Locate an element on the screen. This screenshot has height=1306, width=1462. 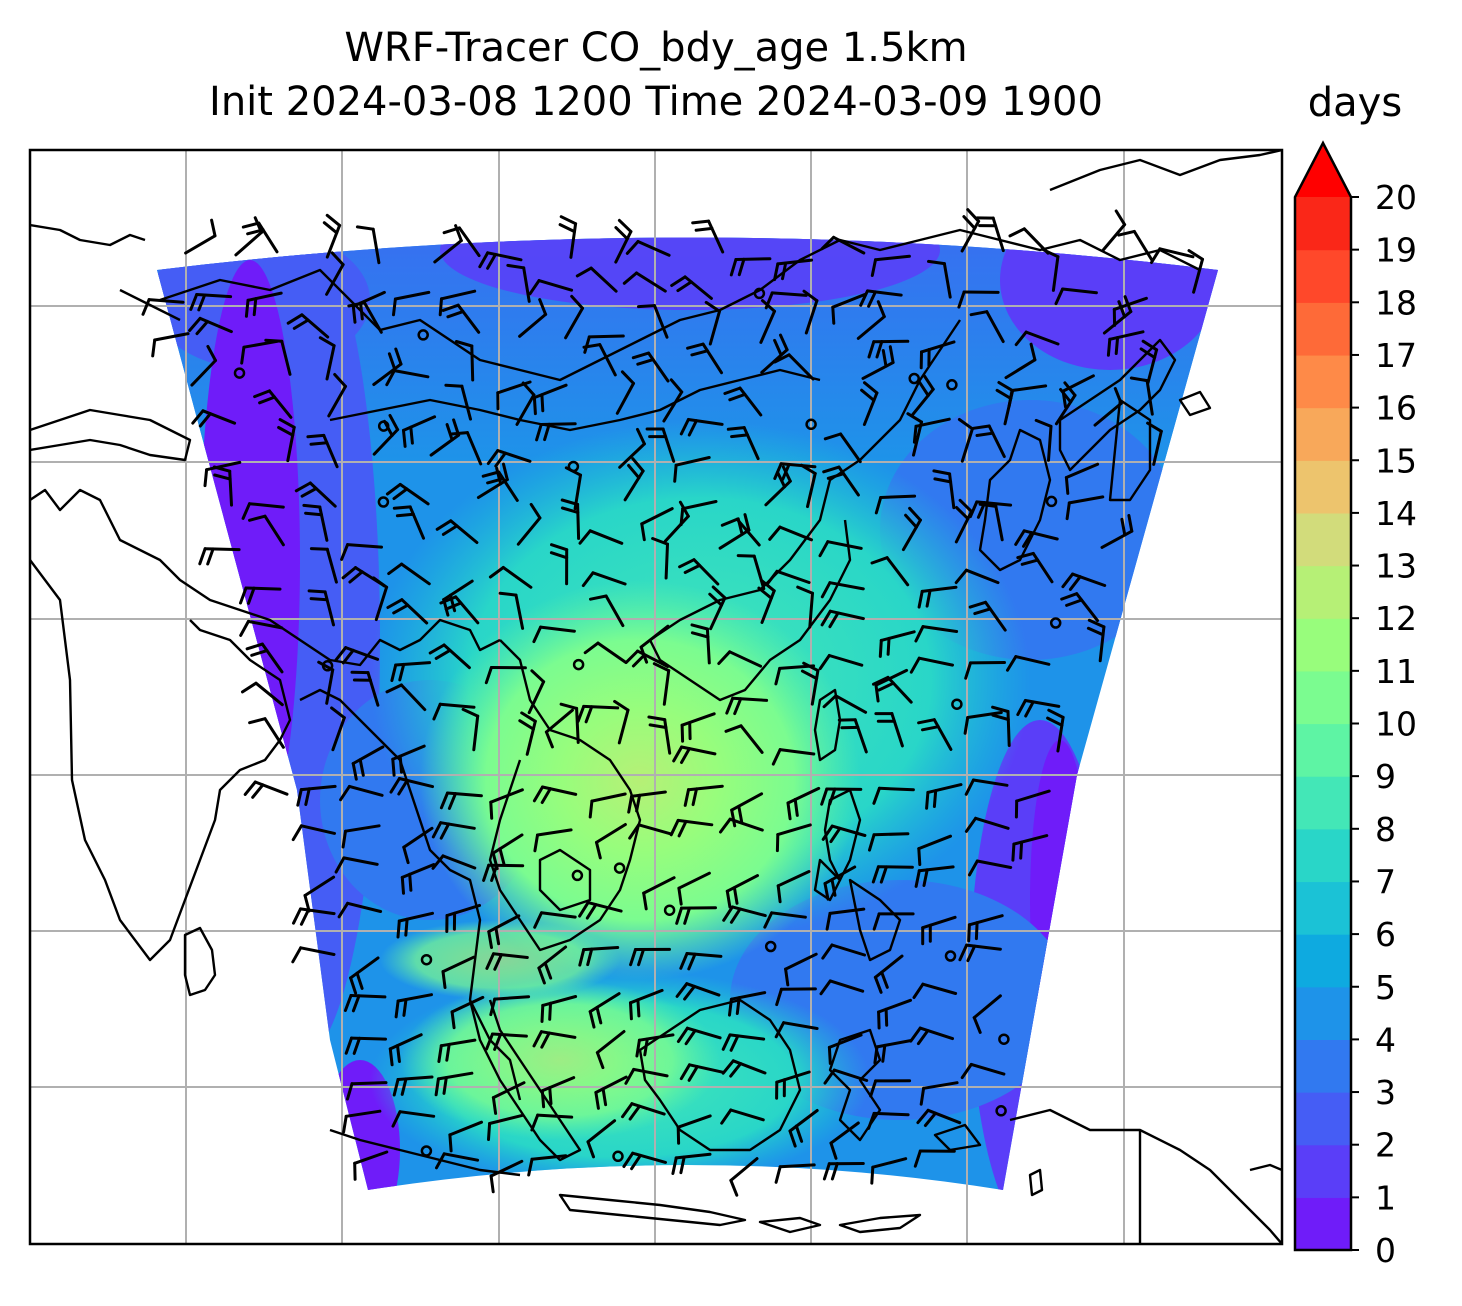
colorbar-tick-label: 18 is located at coordinates (1396, 302).